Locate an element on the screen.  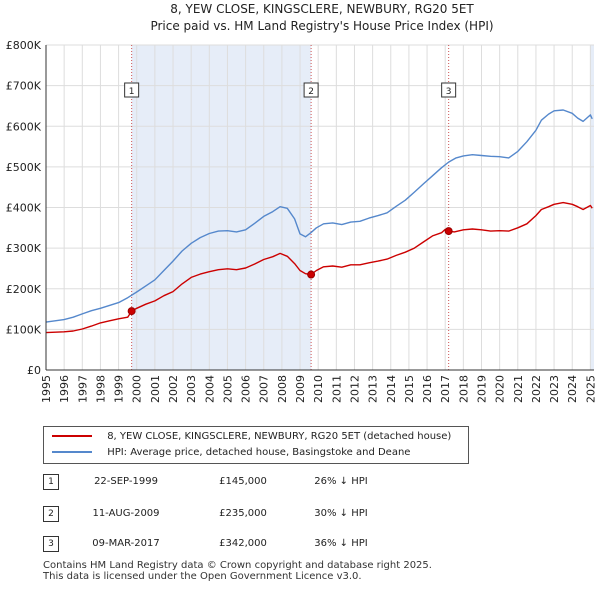
x-tick-label: 2003 is located at coordinates (191, 389).